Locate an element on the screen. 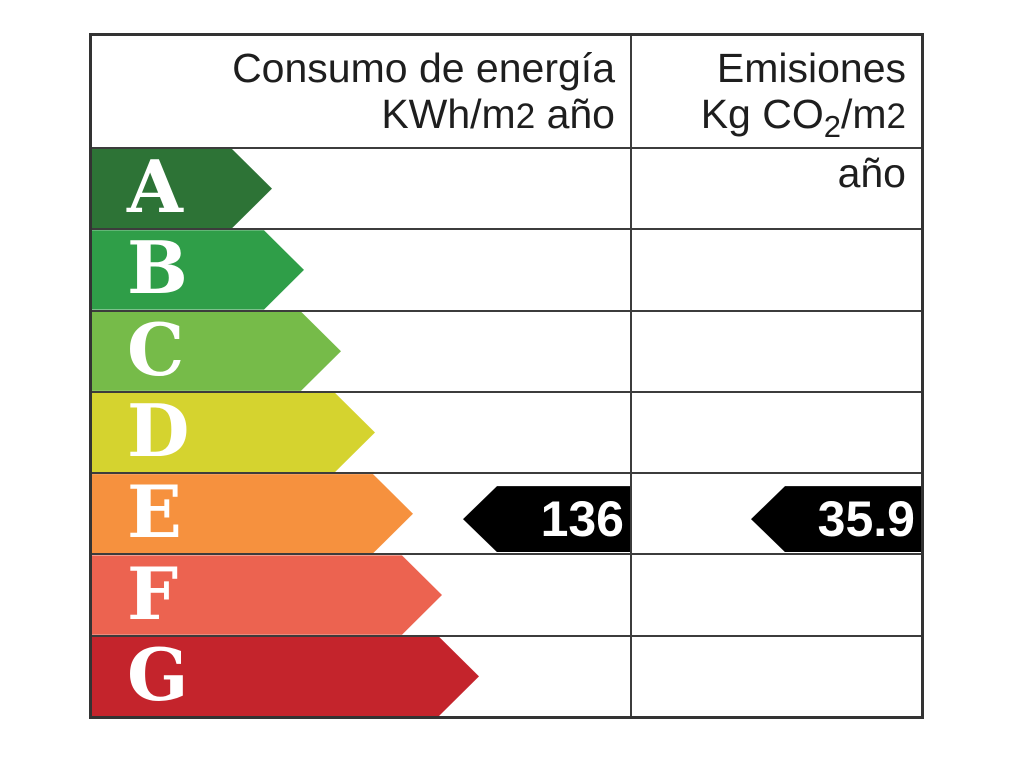 The image size is (1020, 765). rating-letter-a: A is located at coordinates (155, 187).